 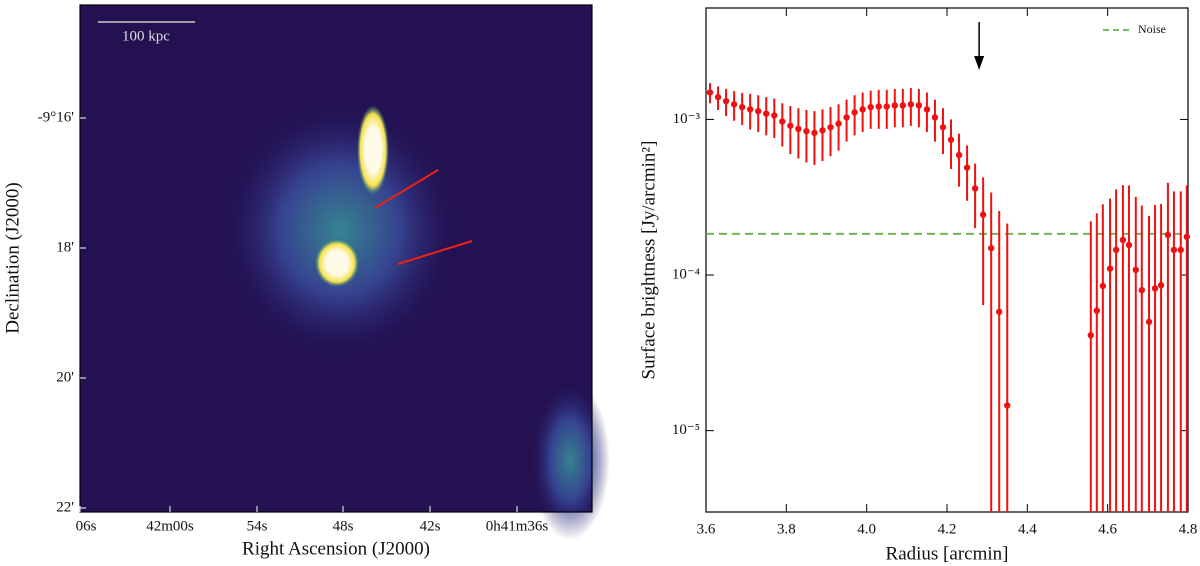 What do you see at coordinates (706, 529) in the screenshot?
I see `x-tick-label: 3.6` at bounding box center [706, 529].